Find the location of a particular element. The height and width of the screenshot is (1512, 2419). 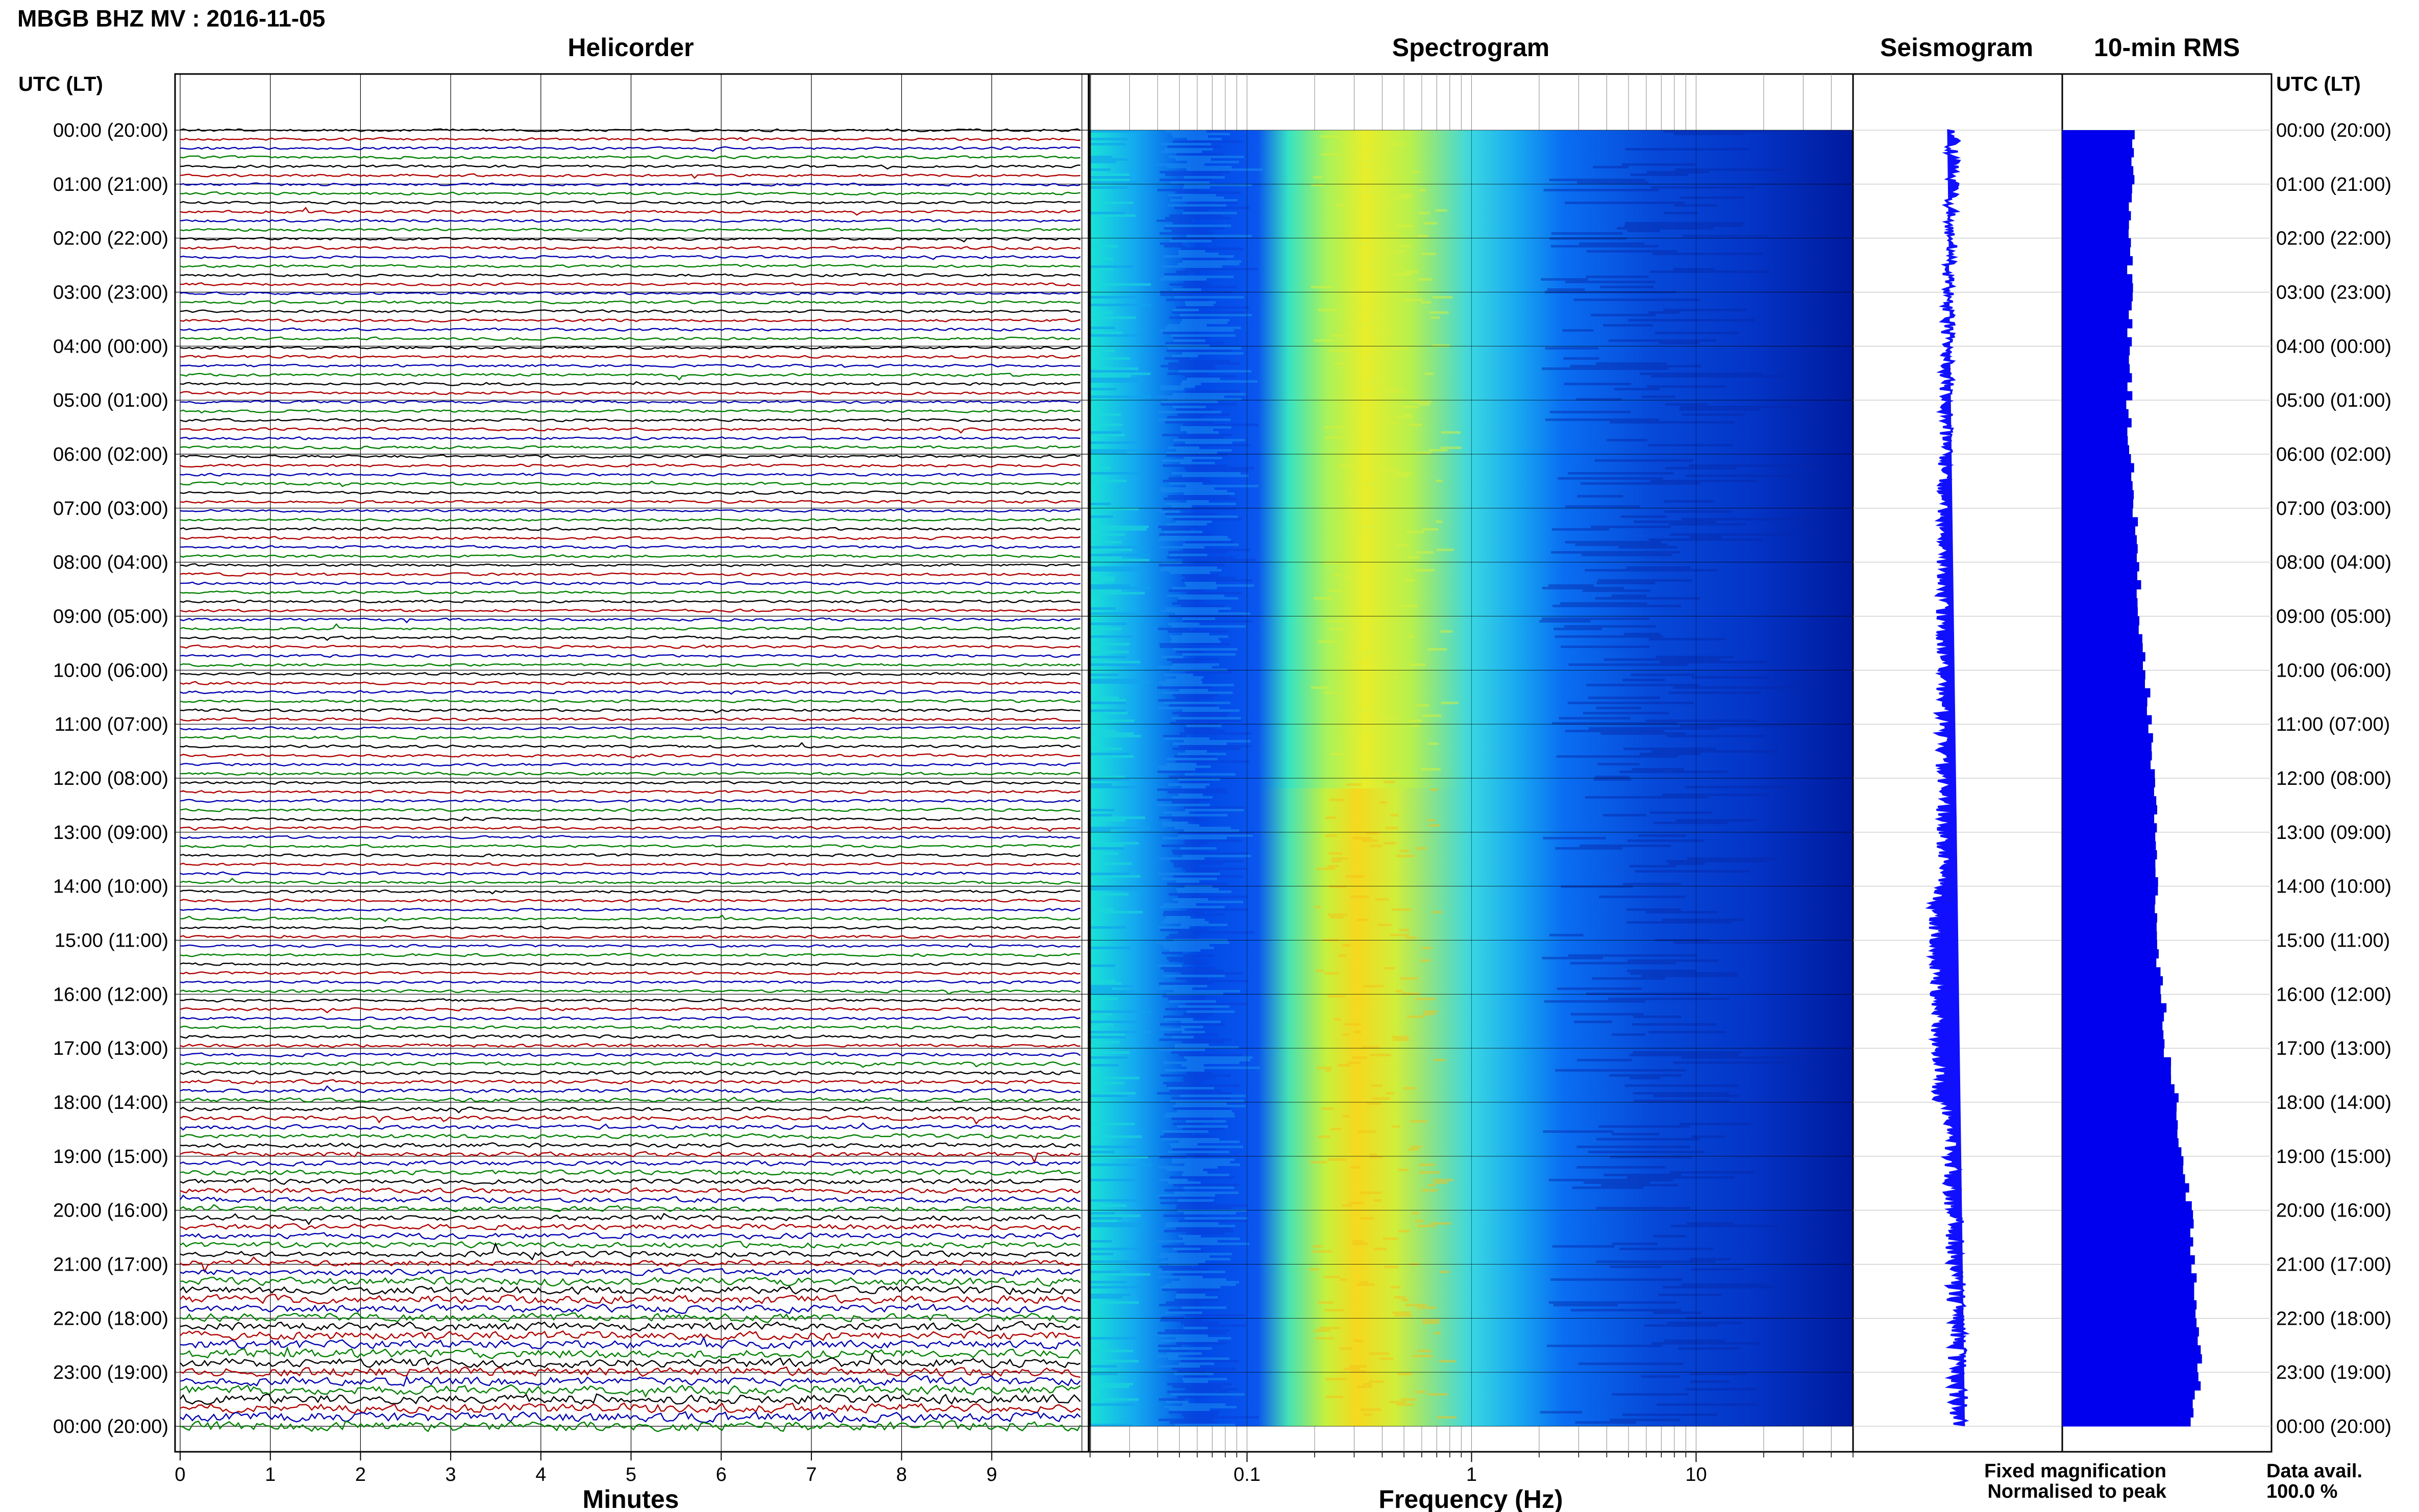

time-label-right: 11:00 (07:00) is located at coordinates (2333, 724).